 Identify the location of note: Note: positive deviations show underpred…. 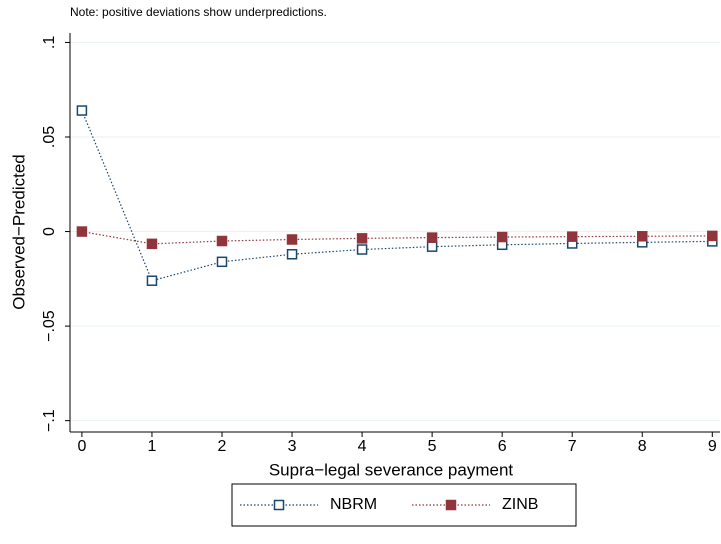
(198, 12).